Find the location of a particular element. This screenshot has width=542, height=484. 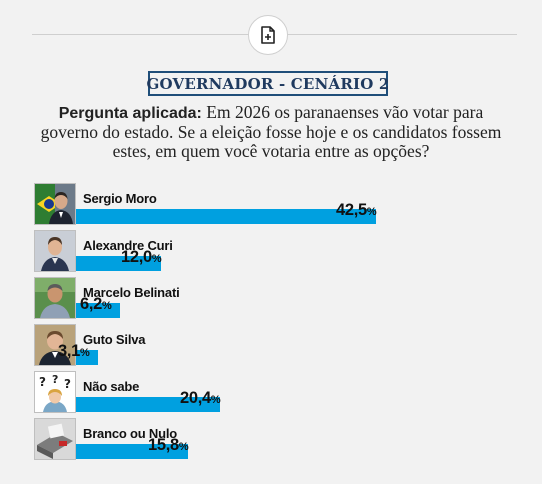

question-marks-illustration: ? ? ? is located at coordinates (55, 392).